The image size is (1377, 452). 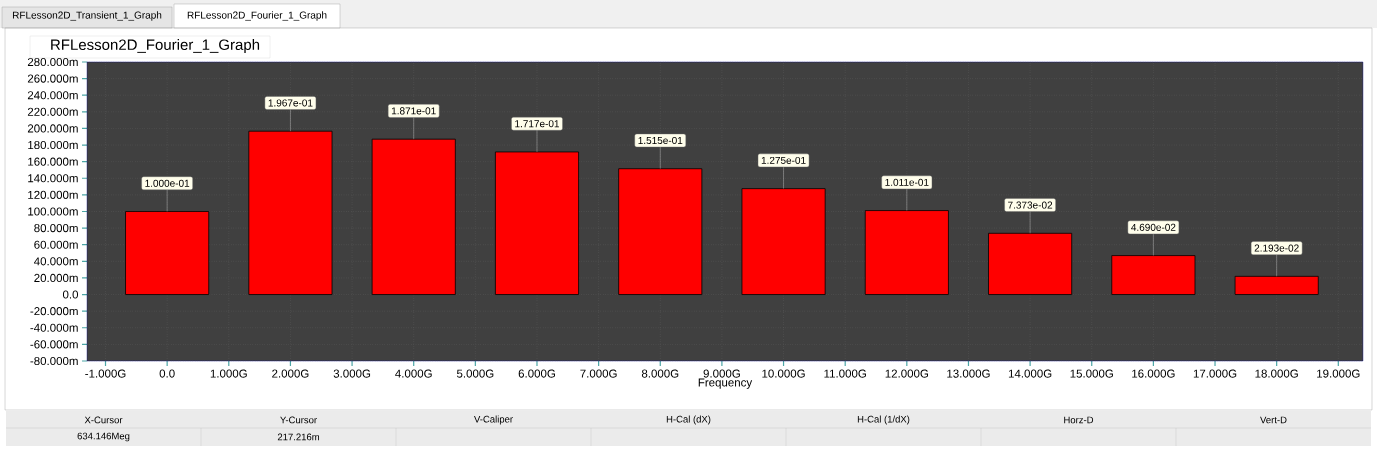 What do you see at coordinates (1079, 420) in the screenshot?
I see `text: Horz-D` at bounding box center [1079, 420].